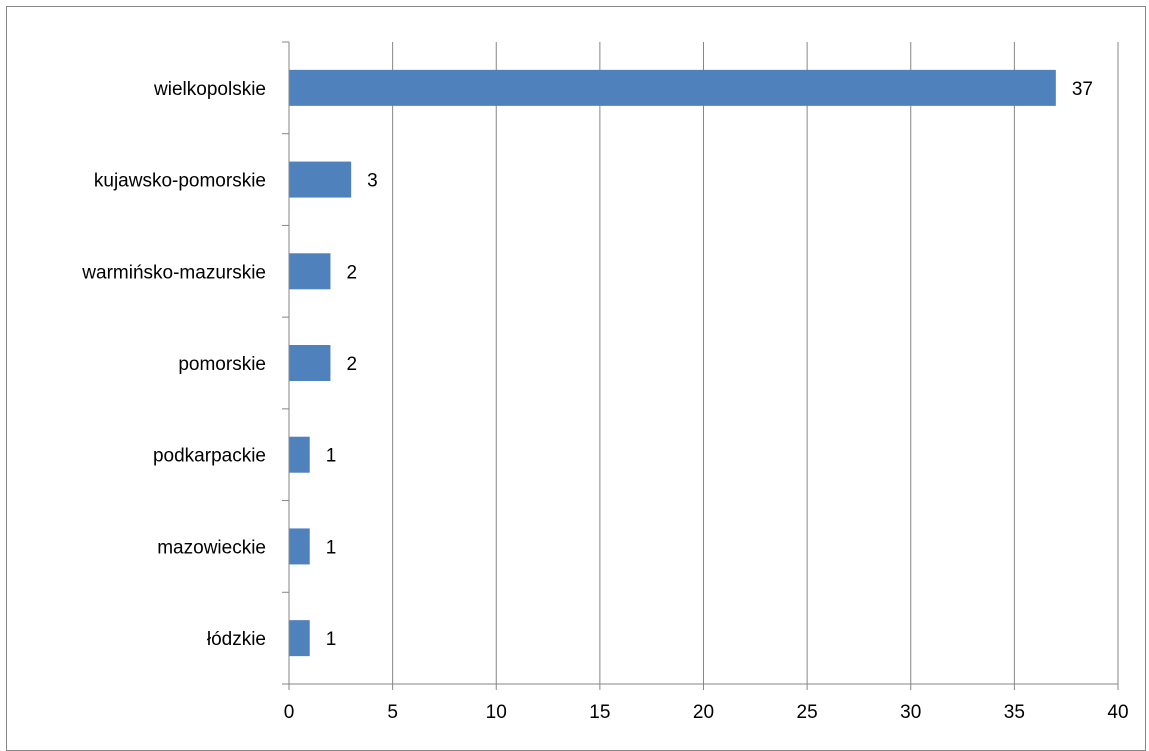 This screenshot has height=751, width=1149. What do you see at coordinates (807, 712) in the screenshot?
I see `x-tick-label-5: 25` at bounding box center [807, 712].